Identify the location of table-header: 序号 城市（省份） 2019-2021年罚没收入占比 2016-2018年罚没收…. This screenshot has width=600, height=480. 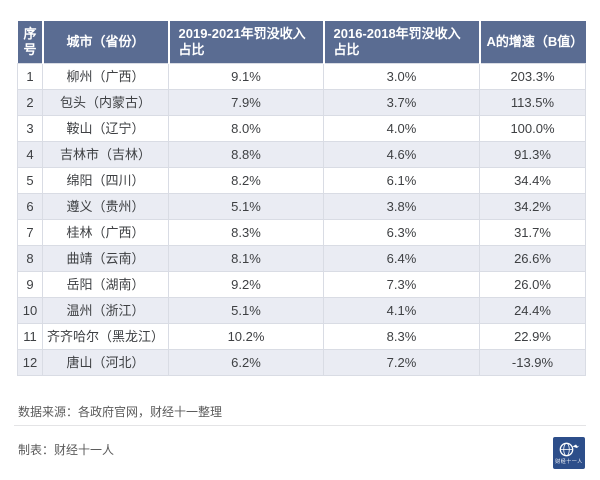
(301, 42).